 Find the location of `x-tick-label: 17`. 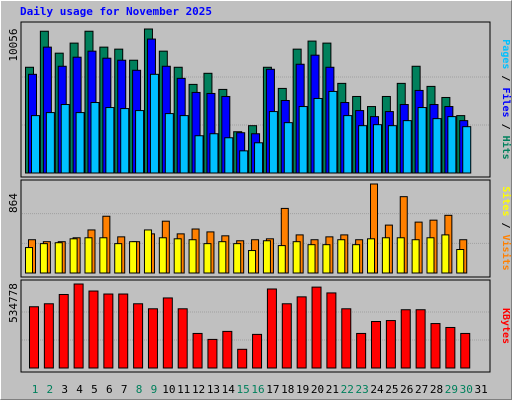

x-tick-label: 17 is located at coordinates (272, 389).